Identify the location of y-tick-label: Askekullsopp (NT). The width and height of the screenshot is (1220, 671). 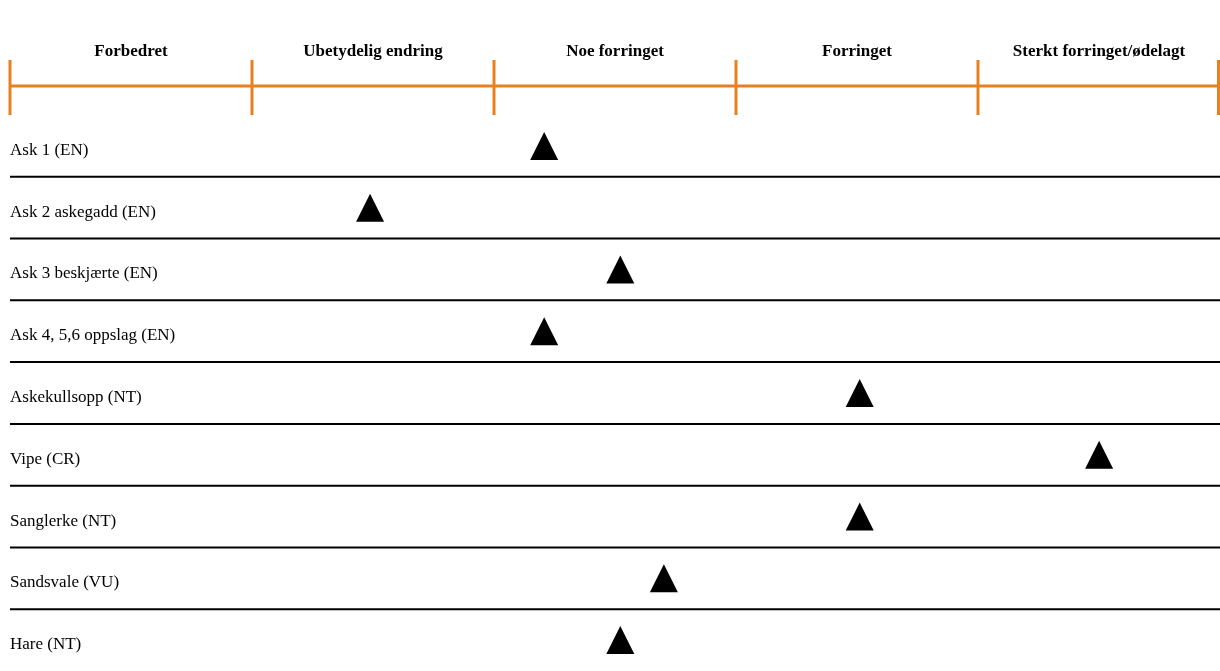
(76, 396).